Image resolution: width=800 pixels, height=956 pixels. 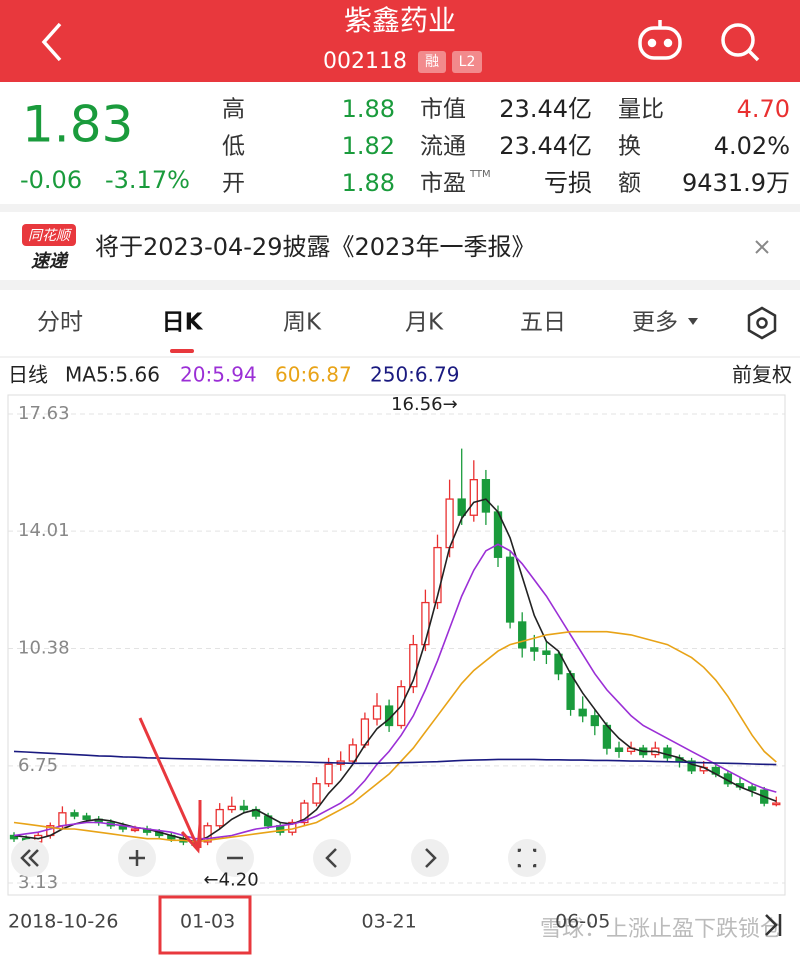 I want to click on stat-label: 换, so click(x=629, y=147).